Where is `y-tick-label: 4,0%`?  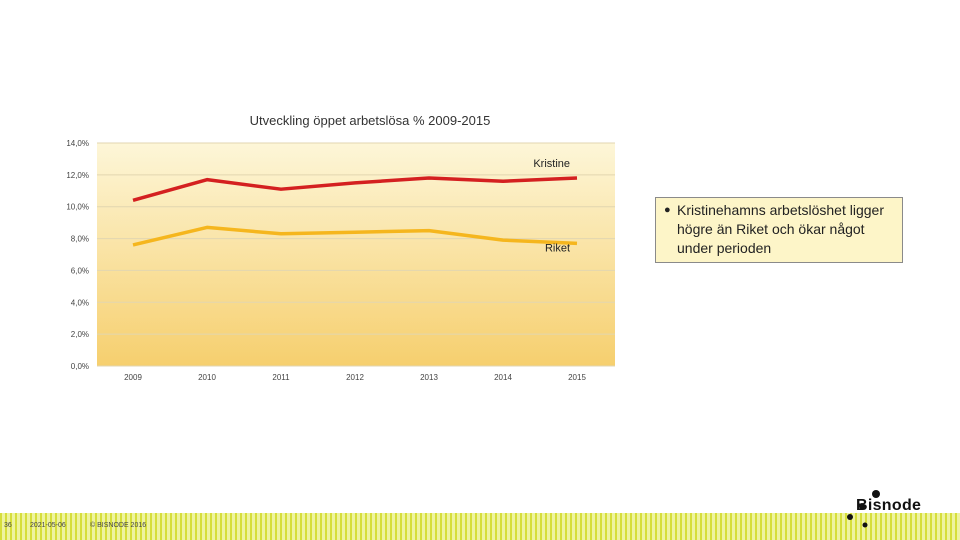 y-tick-label: 4,0% is located at coordinates (80, 302).